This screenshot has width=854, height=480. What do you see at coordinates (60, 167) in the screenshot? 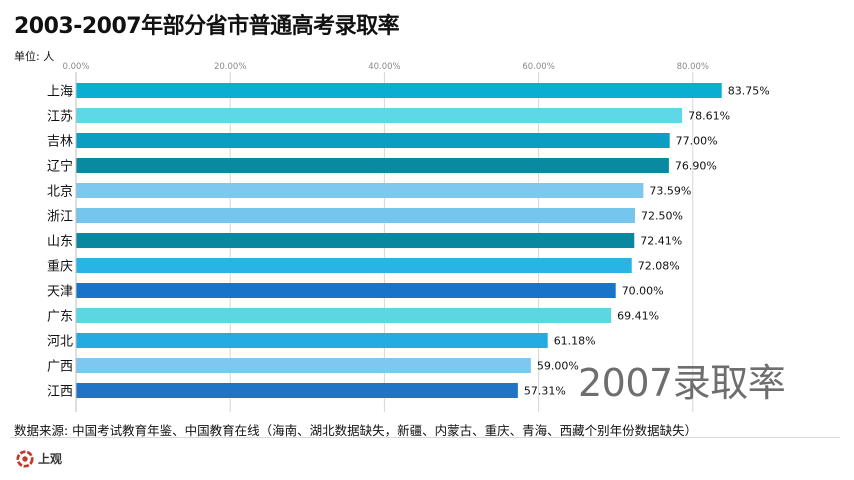
I see `category-label: 辽宁` at bounding box center [60, 167].